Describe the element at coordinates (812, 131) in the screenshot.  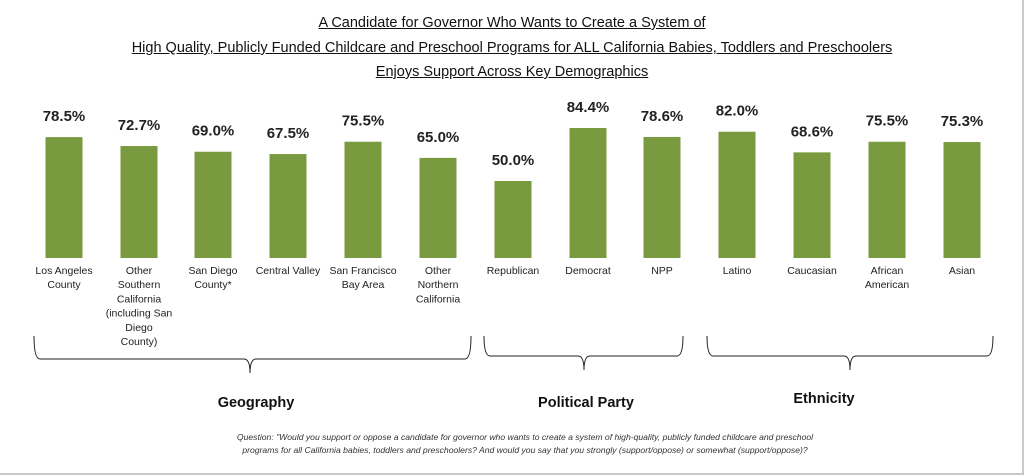
I see `value-label-10: 68.6%` at that location.